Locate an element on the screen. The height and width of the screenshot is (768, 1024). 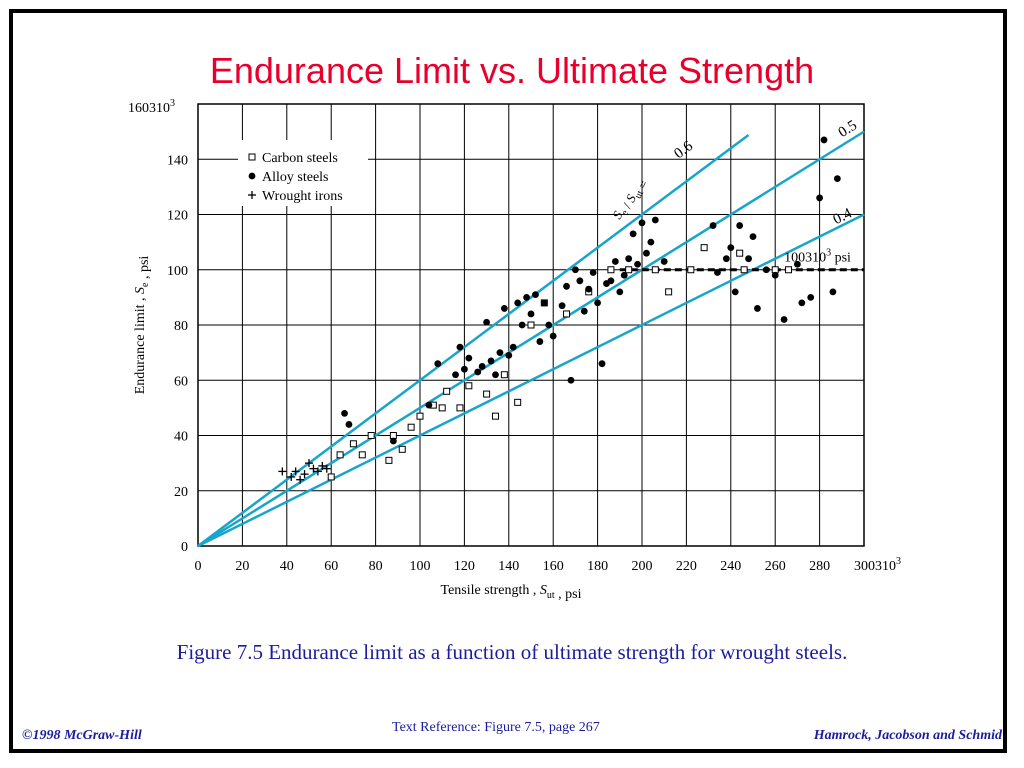
x-tick-label: 80 is located at coordinates (376, 566).